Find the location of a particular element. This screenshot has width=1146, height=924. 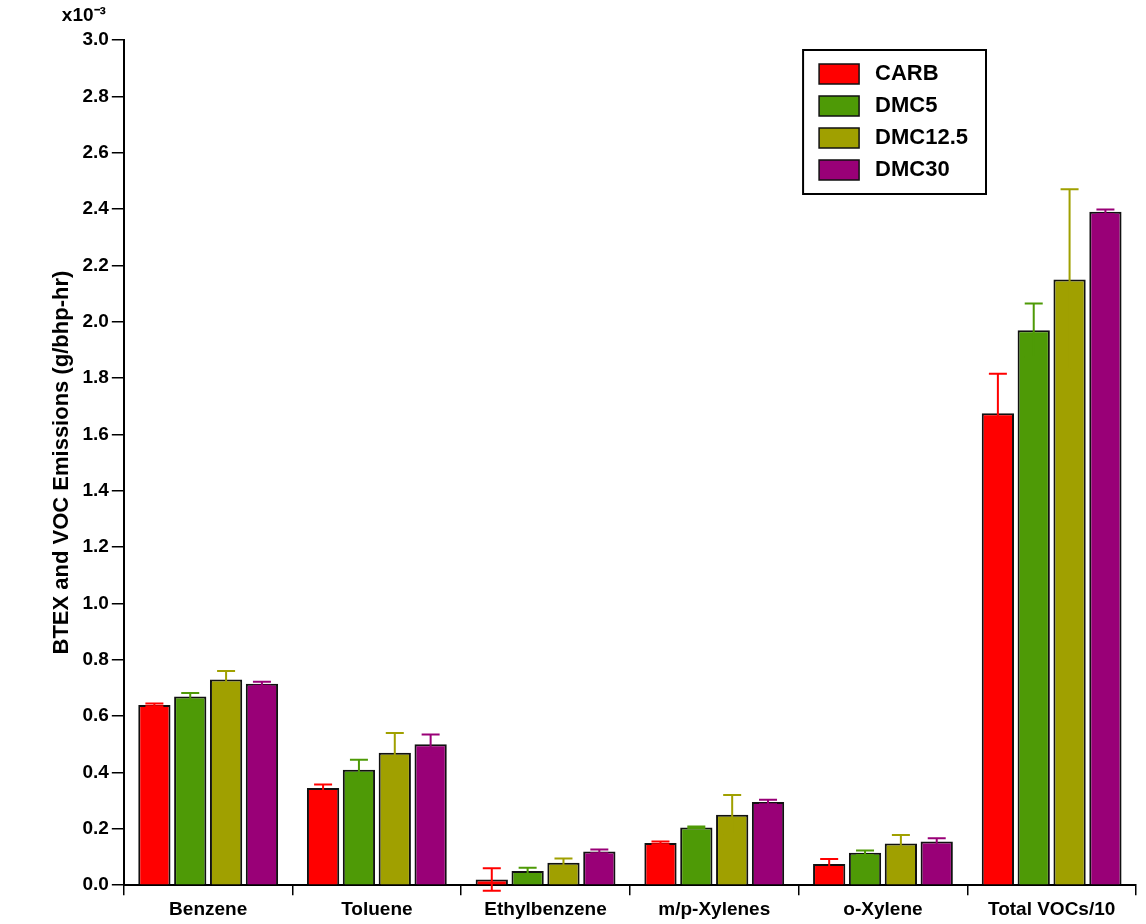

y-tick-label: 1.8 is located at coordinates (95, 377).